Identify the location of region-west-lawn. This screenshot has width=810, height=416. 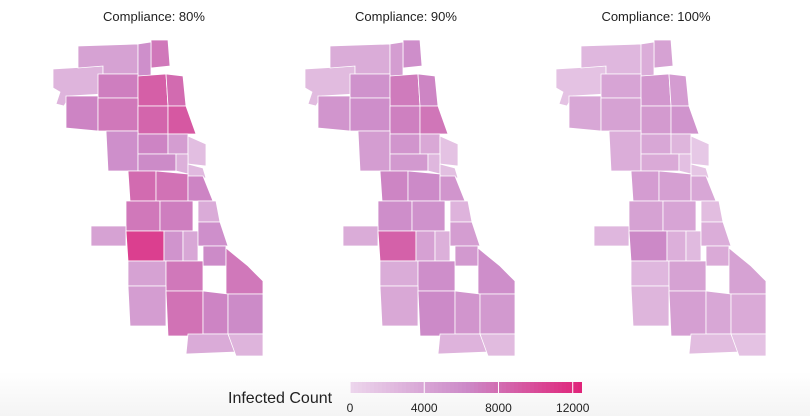
(145, 246).